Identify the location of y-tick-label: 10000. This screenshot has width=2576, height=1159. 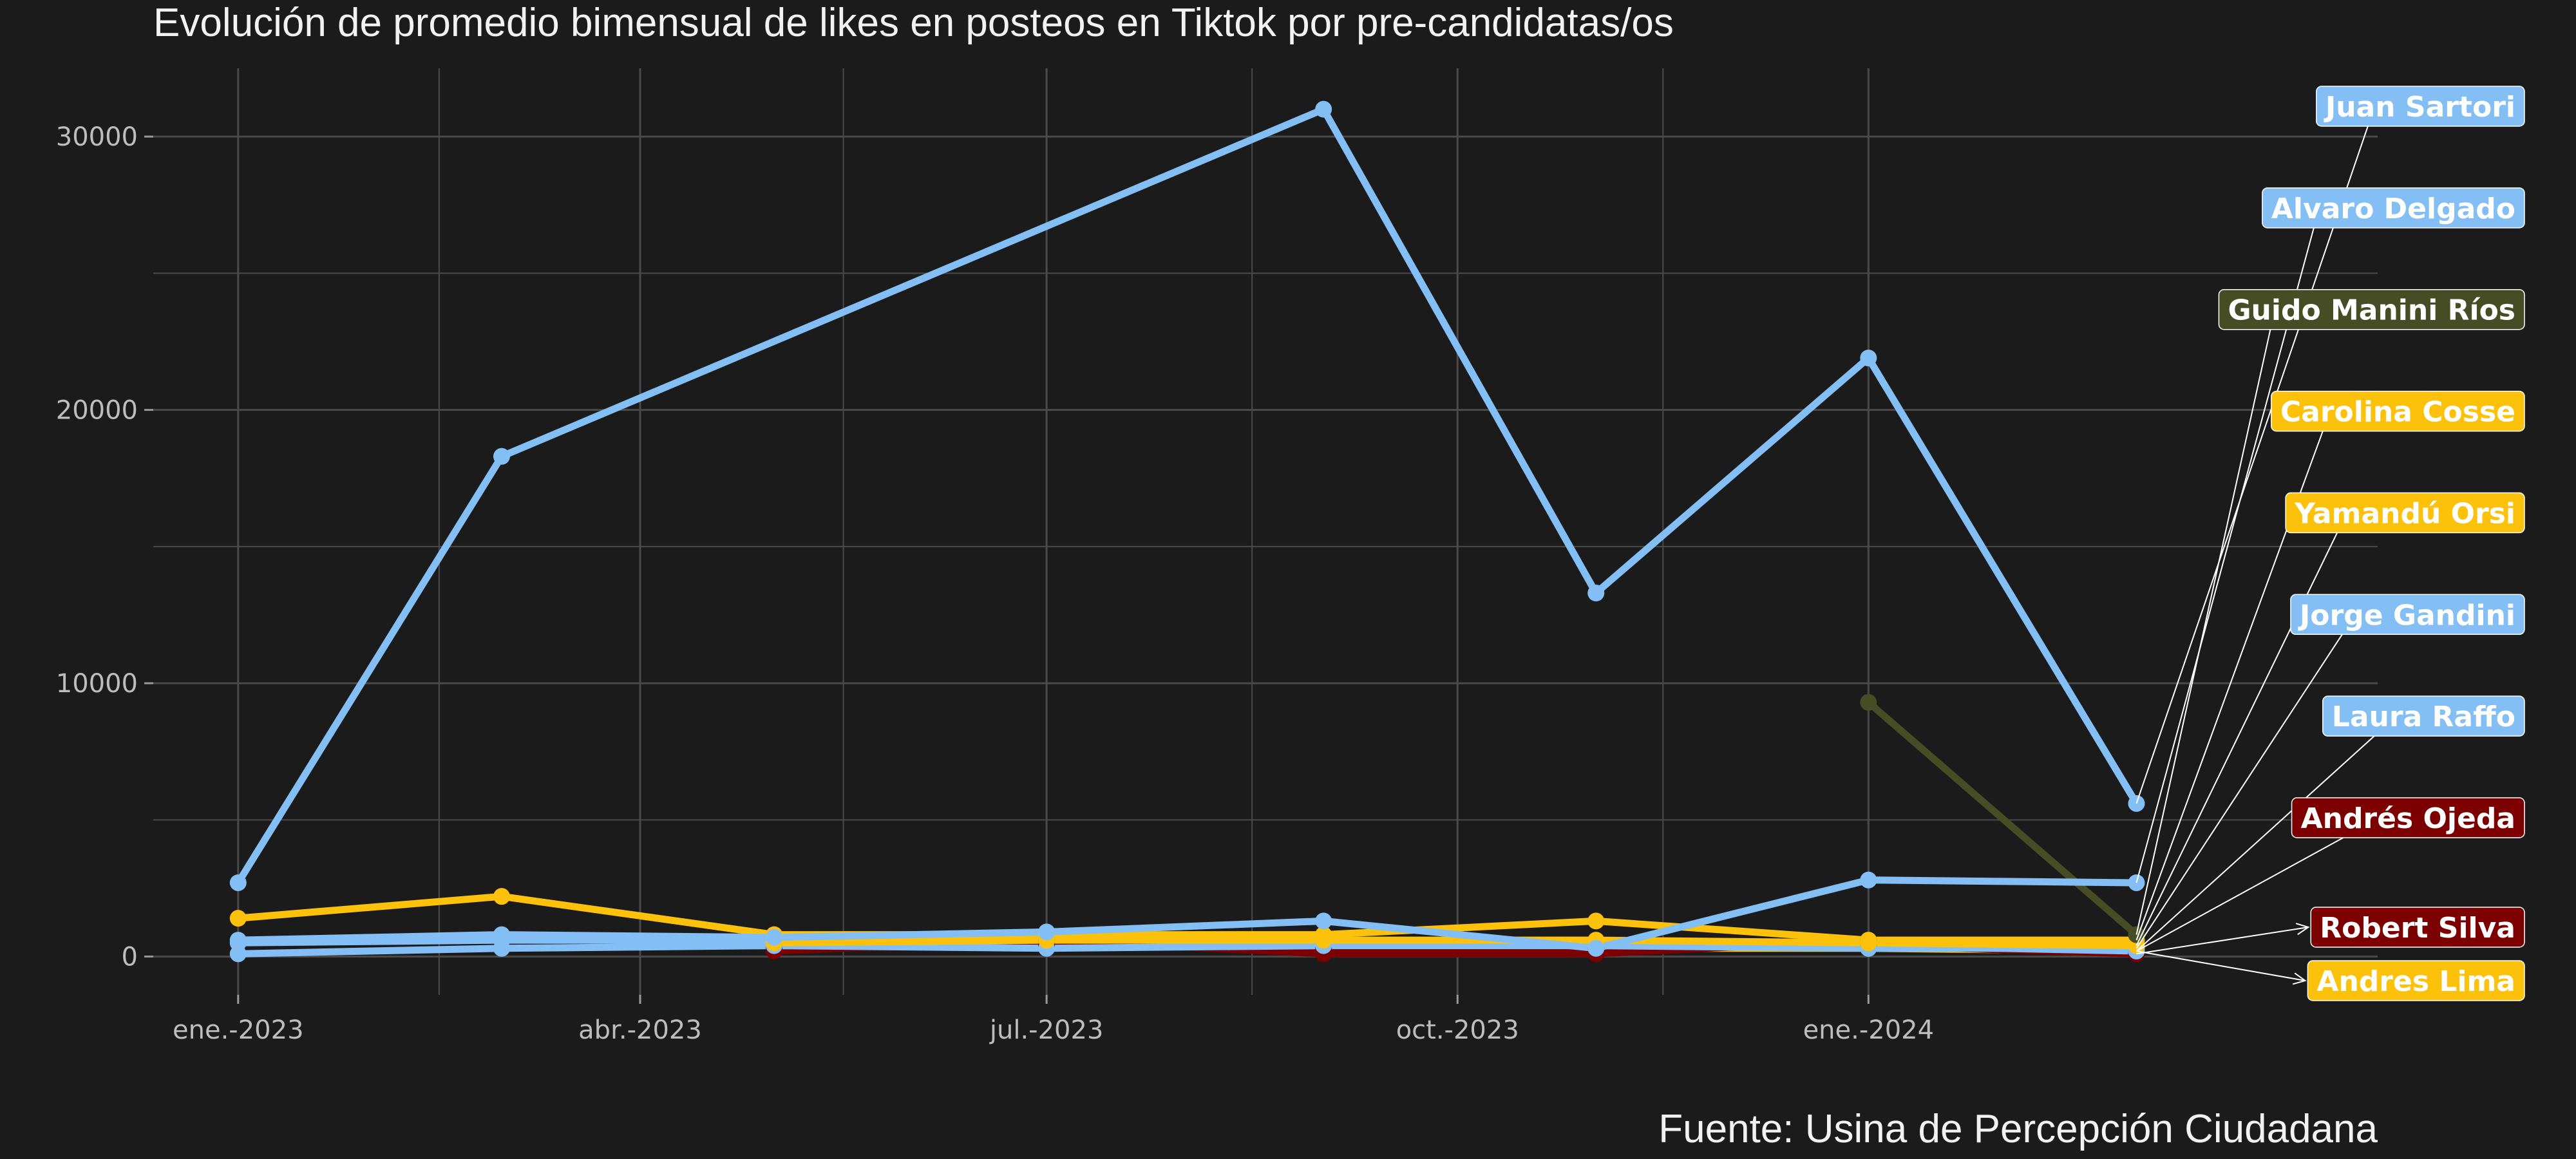
(97, 684).